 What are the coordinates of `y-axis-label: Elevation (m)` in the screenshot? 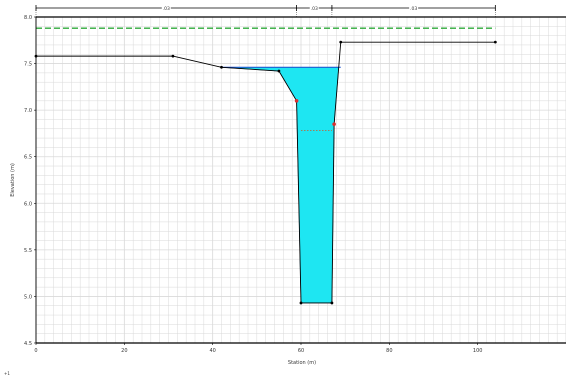 It's located at (13, 180).